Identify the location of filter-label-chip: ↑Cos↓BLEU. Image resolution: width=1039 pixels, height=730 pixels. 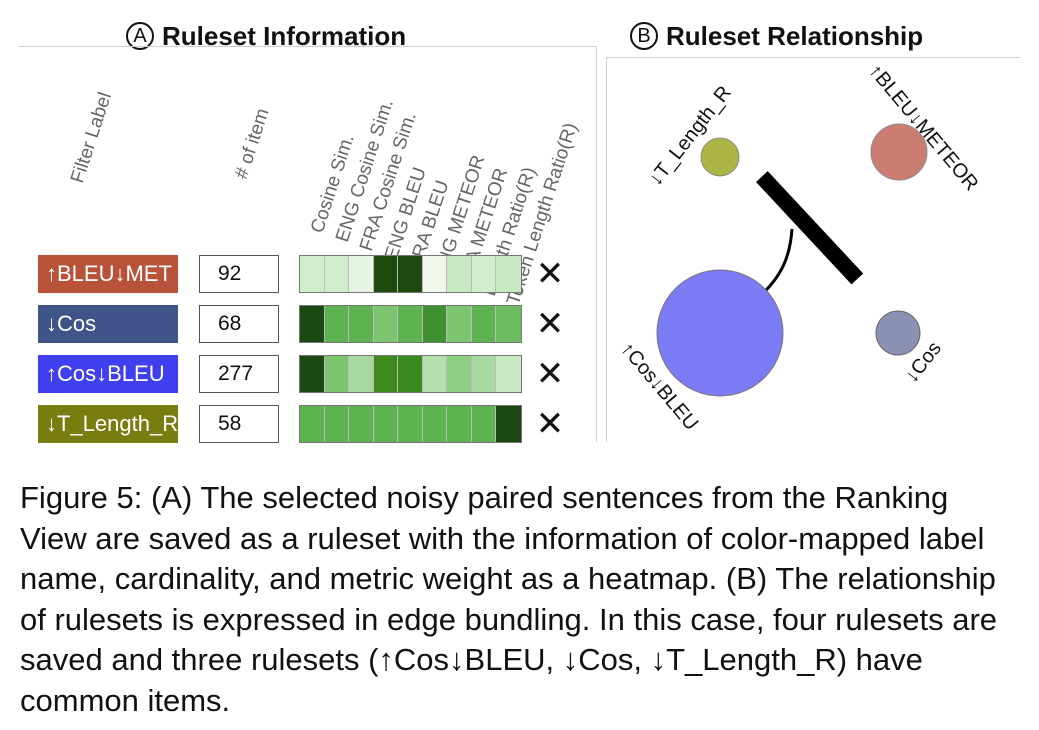
(108, 374).